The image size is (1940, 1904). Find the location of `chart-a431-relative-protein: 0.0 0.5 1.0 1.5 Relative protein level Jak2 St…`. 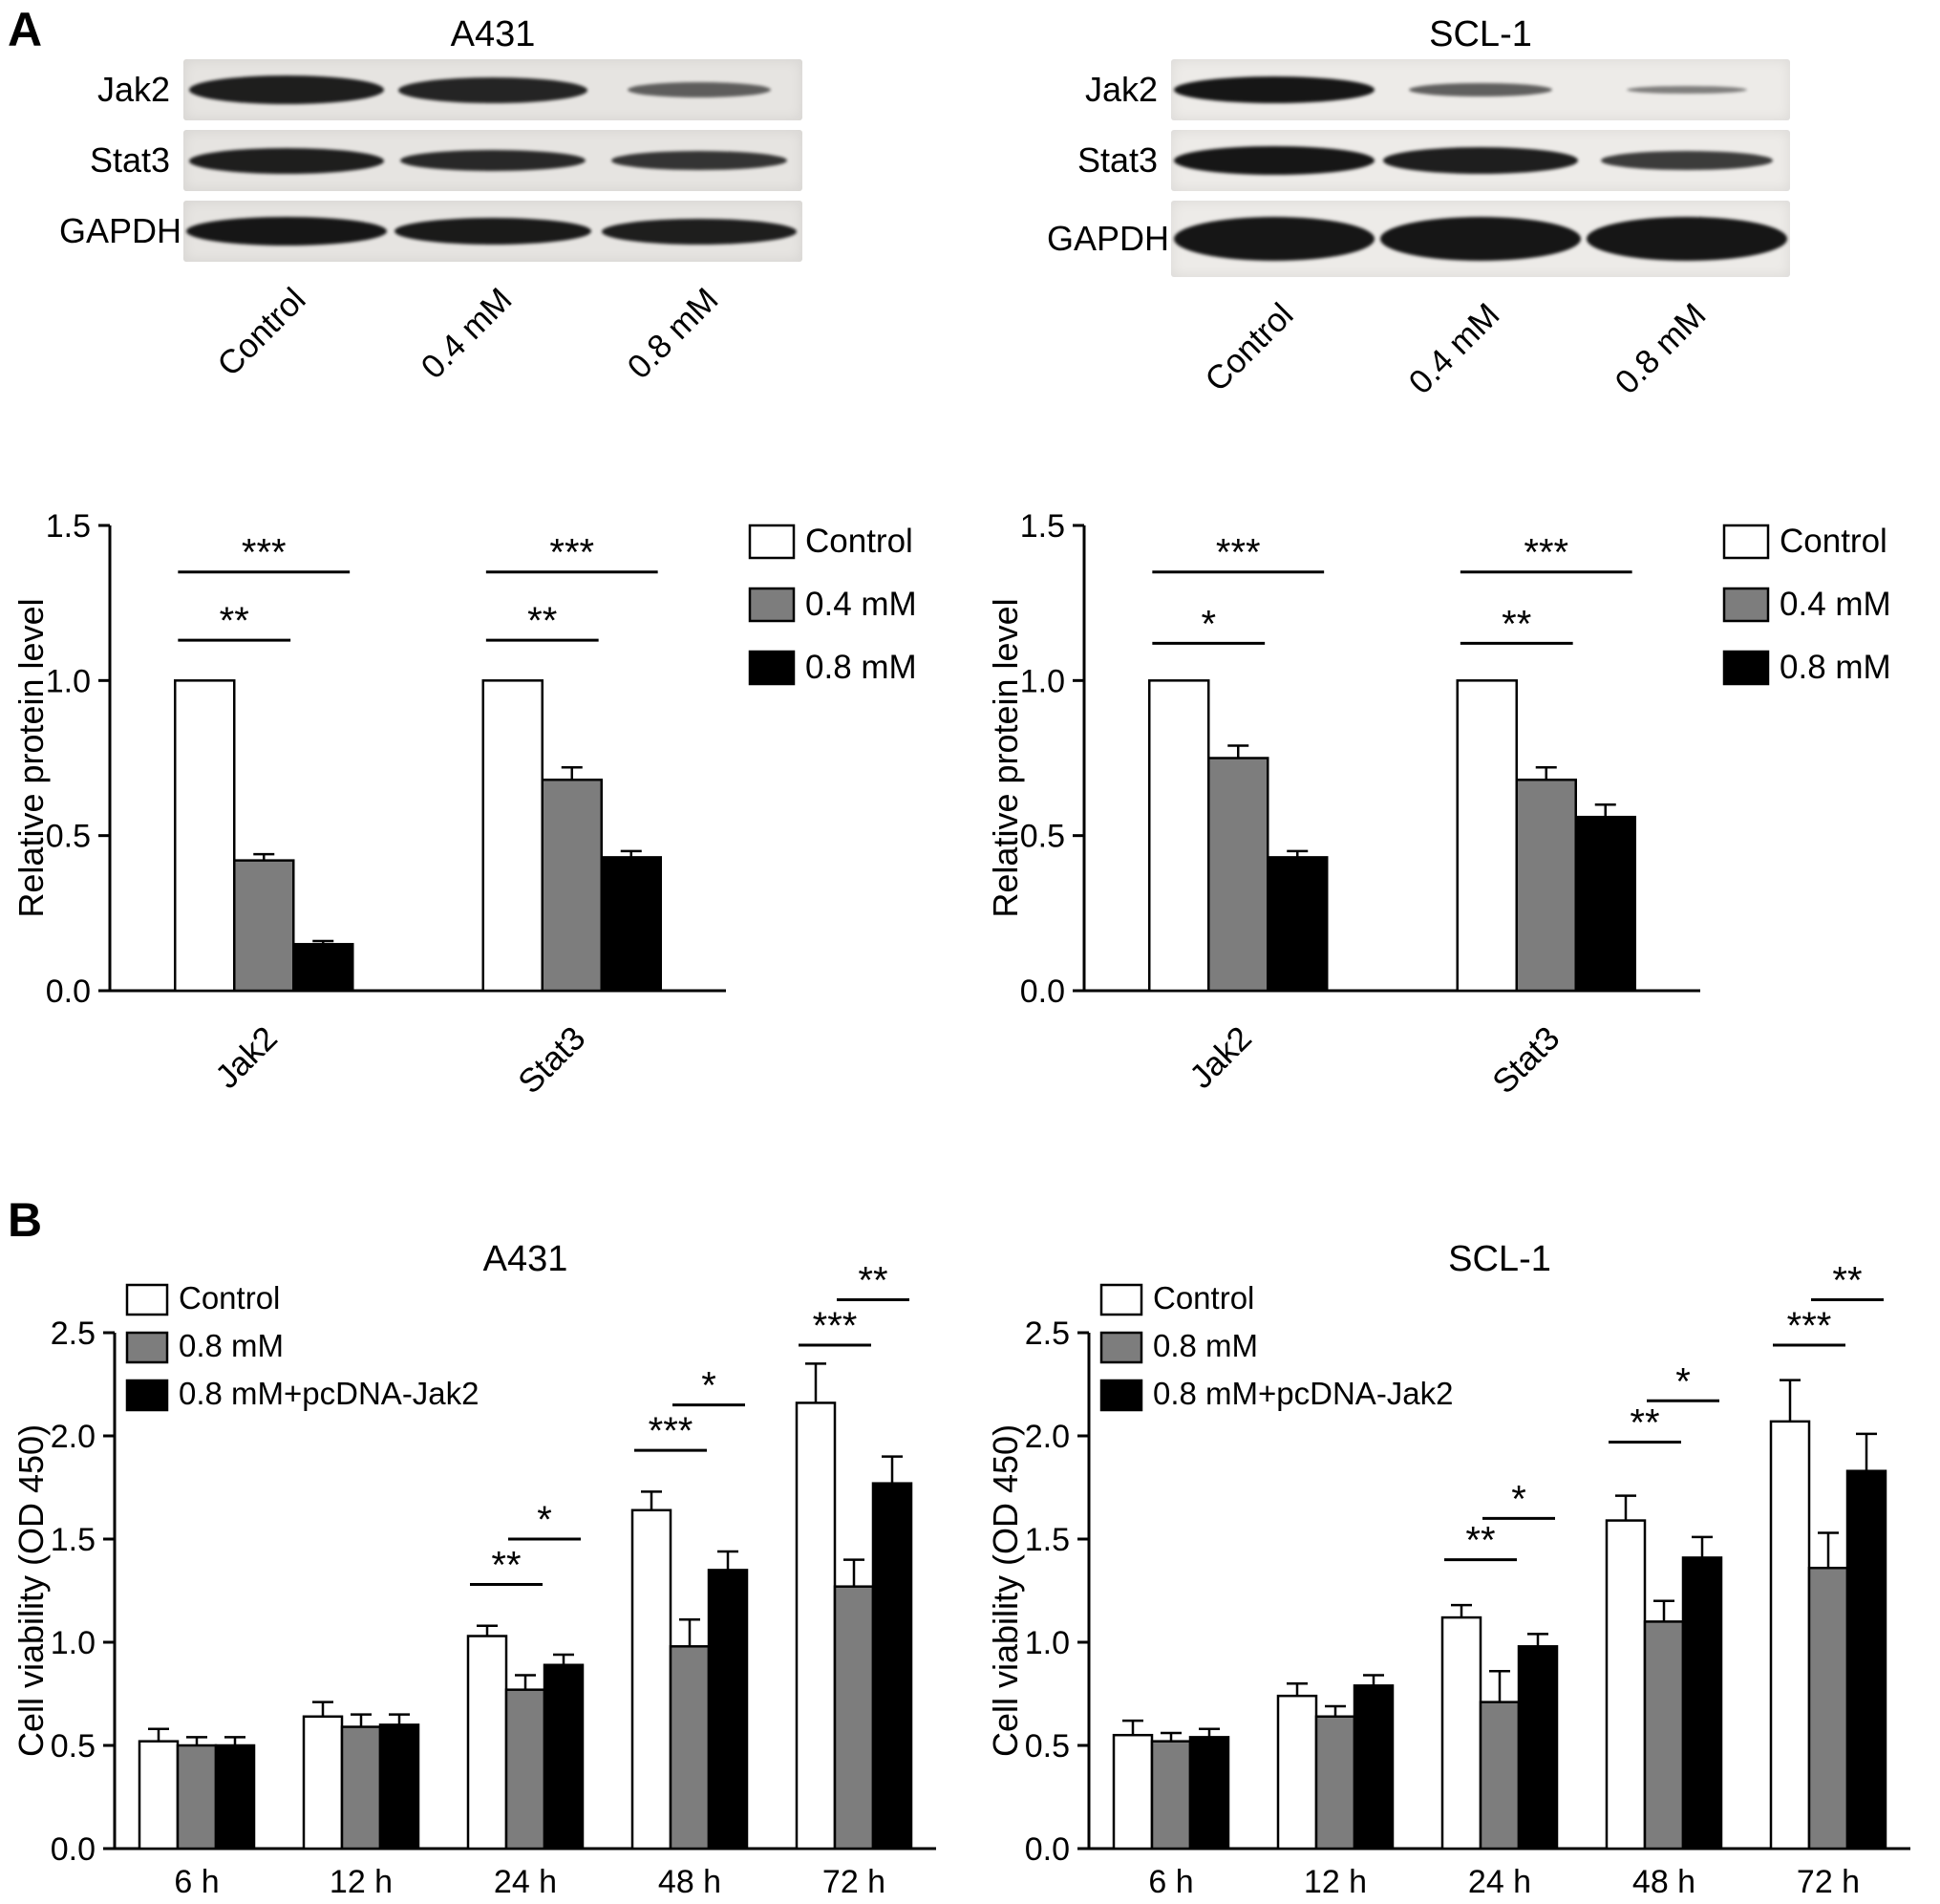

chart-a431-relative-protein: 0.0 0.5 1.0 1.5 Relative protein level Jak2 St… is located at coordinates (464, 804).